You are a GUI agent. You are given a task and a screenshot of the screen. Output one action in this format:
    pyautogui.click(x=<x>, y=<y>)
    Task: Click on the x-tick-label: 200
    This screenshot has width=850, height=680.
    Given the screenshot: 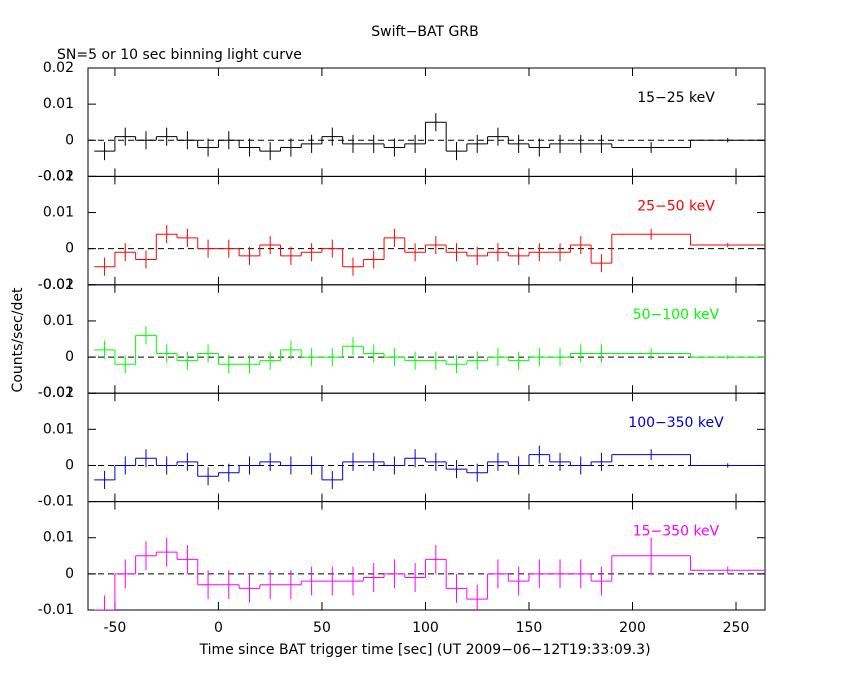 What is the action you would take?
    pyautogui.click(x=632, y=628)
    